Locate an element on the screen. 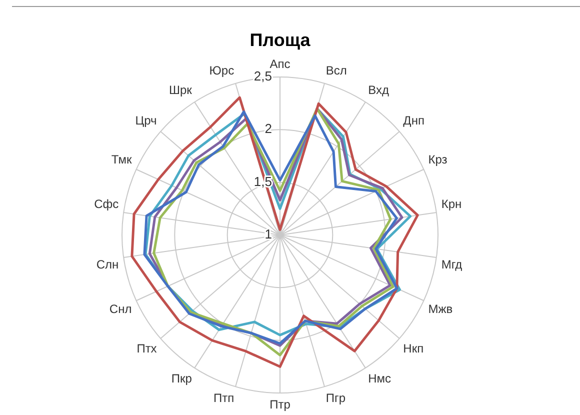 This screenshot has width=580, height=415. spoke-label: Крн is located at coordinates (451, 203).